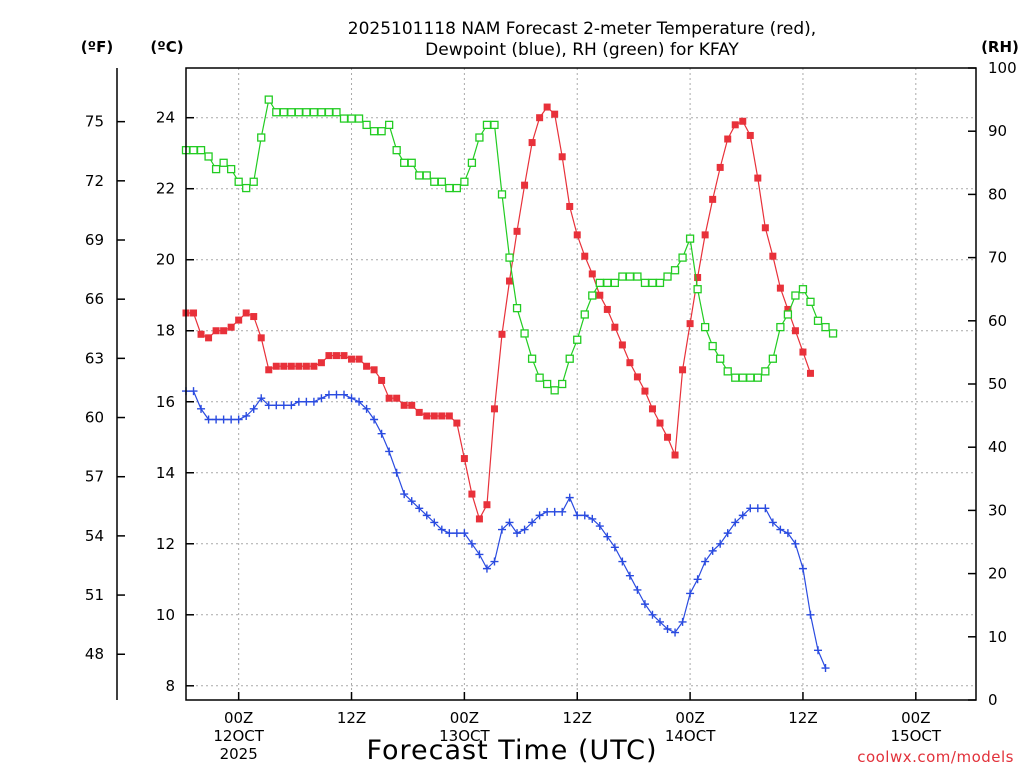 This screenshot has width=1024, height=768. Describe the element at coordinates (94, 595) in the screenshot. I see `f-tick-label-1: 51` at that location.